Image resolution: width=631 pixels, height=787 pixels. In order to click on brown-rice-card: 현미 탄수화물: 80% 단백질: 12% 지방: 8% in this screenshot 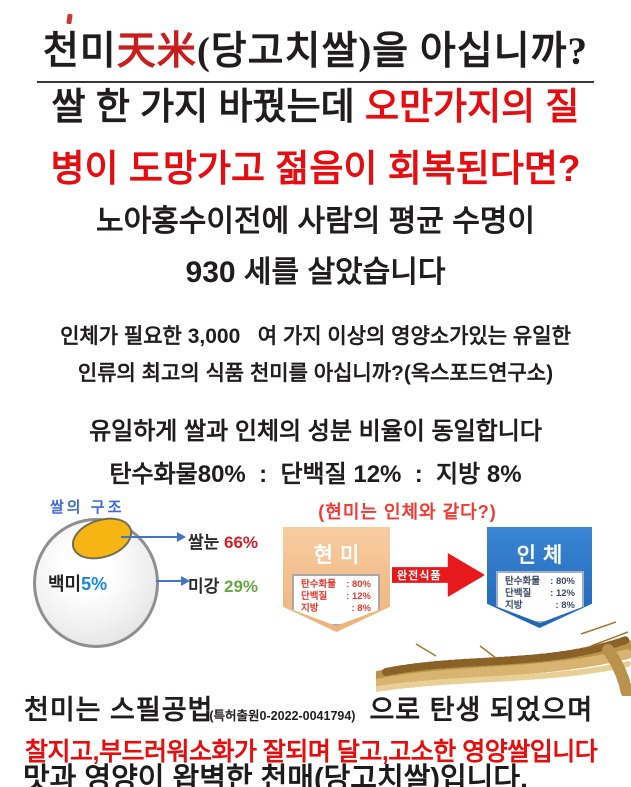, I will do `click(336, 579)`.